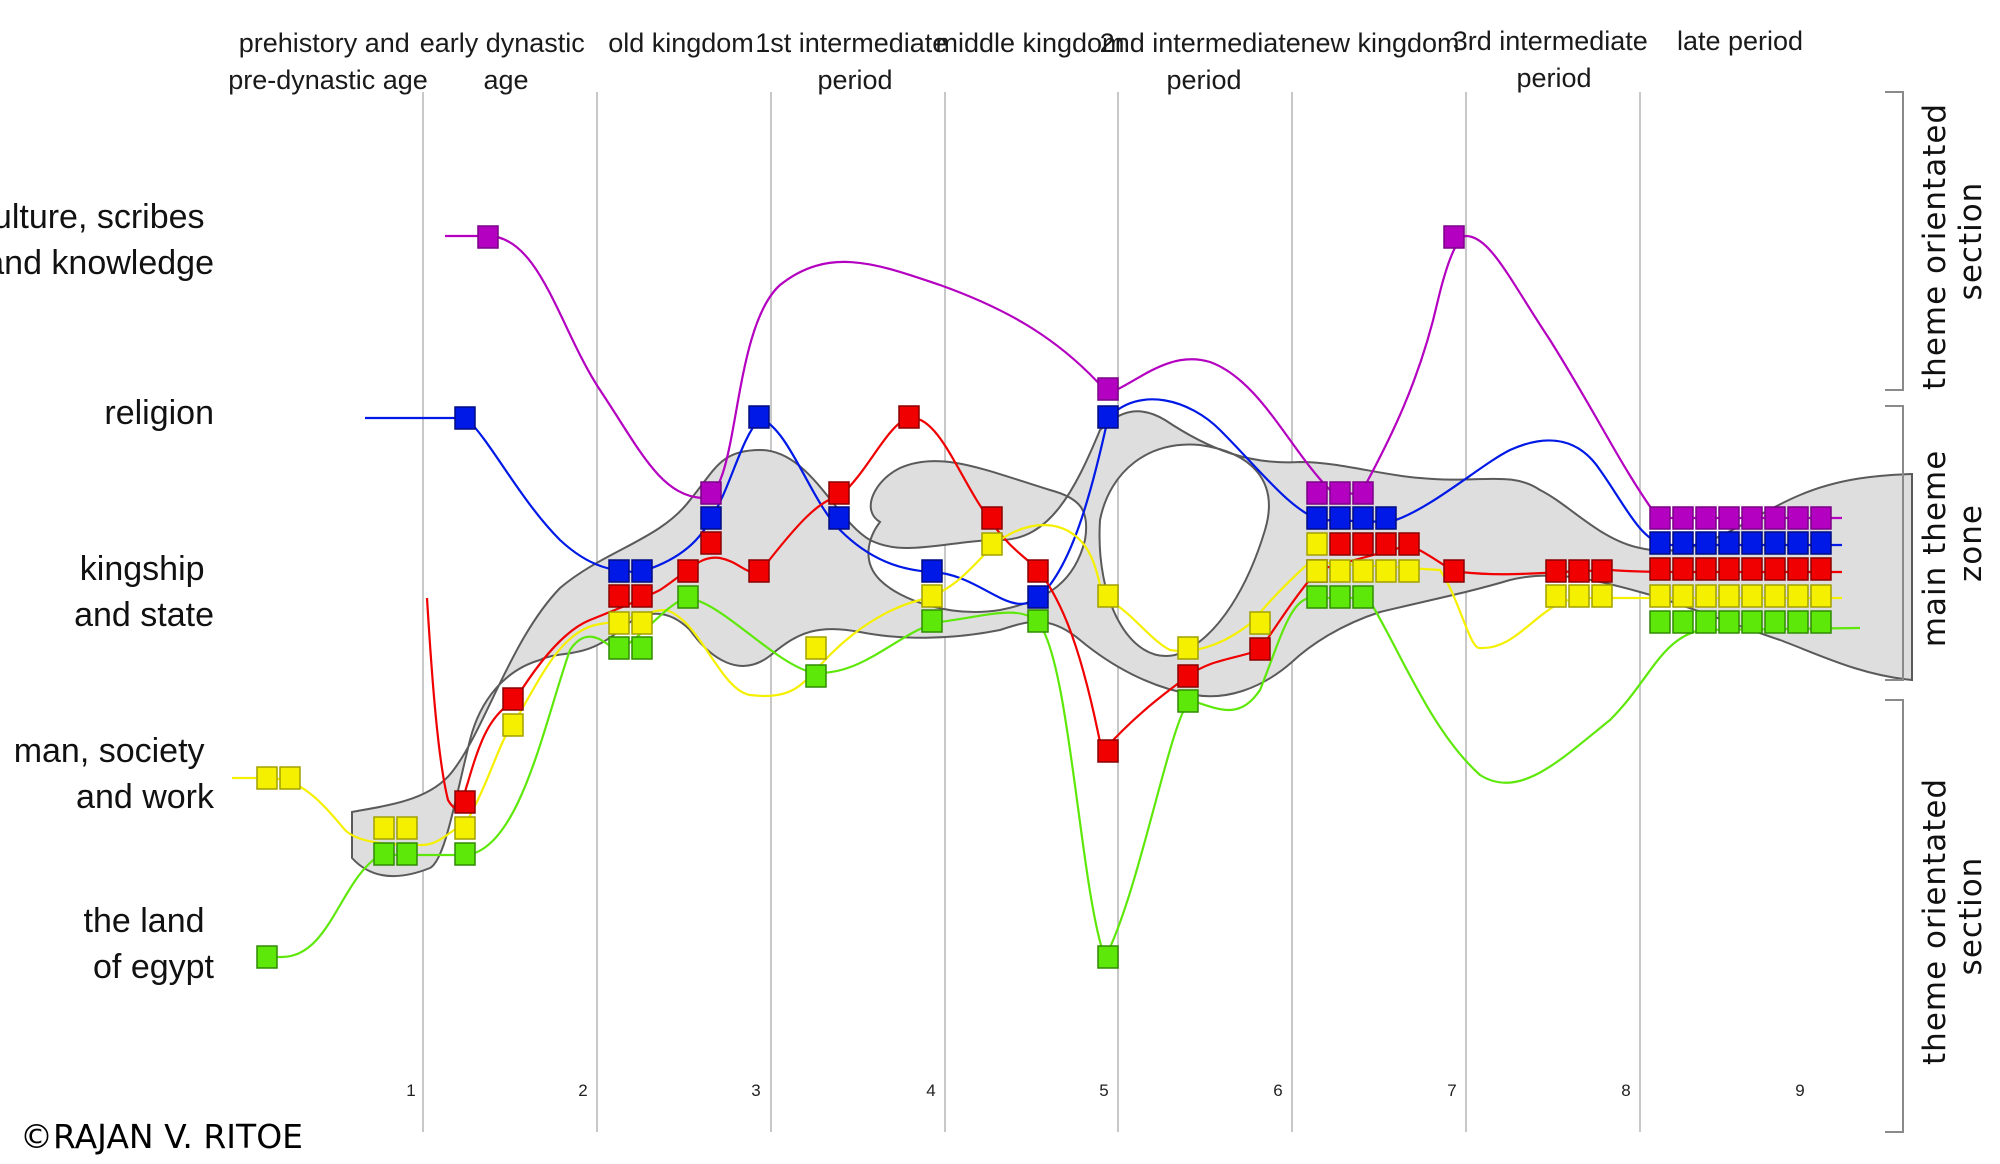 This screenshot has height=1164, width=2000. What do you see at coordinates (410, 1090) in the screenshot?
I see `boundary-number: 1` at bounding box center [410, 1090].